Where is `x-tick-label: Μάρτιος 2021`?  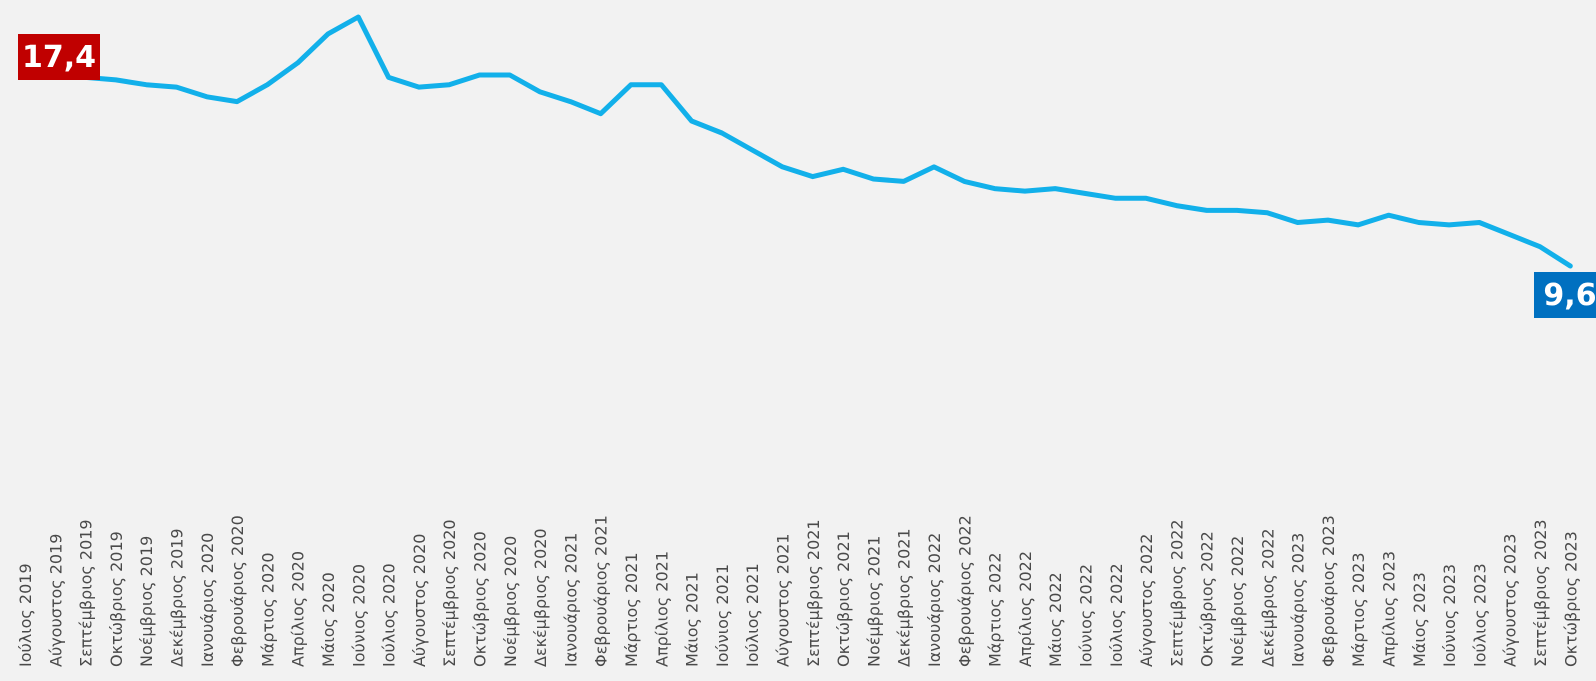 x-tick-label: Μάρτιος 2021 is located at coordinates (631, 609).